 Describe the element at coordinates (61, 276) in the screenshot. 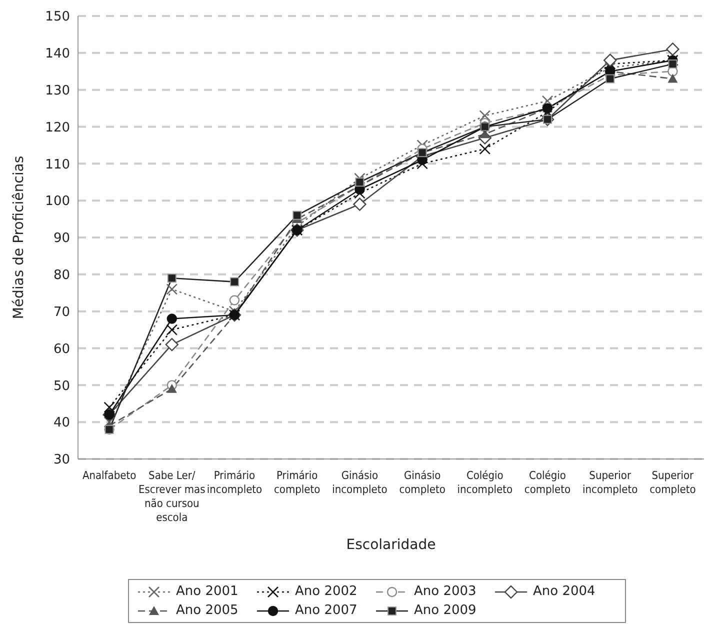

I see `y-tick-label: 80` at that location.